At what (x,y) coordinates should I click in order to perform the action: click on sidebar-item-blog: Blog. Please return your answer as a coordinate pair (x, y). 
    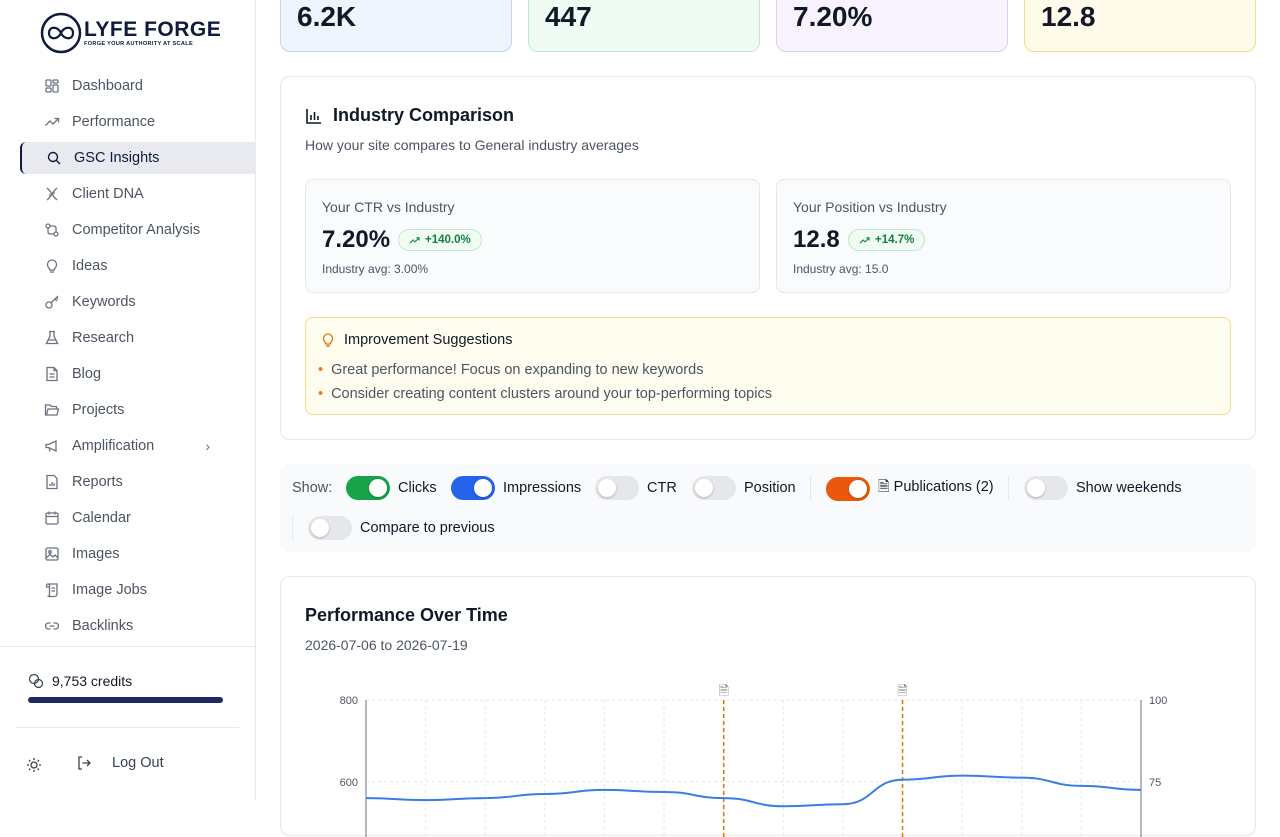
    Looking at the image, I should click on (138, 374).